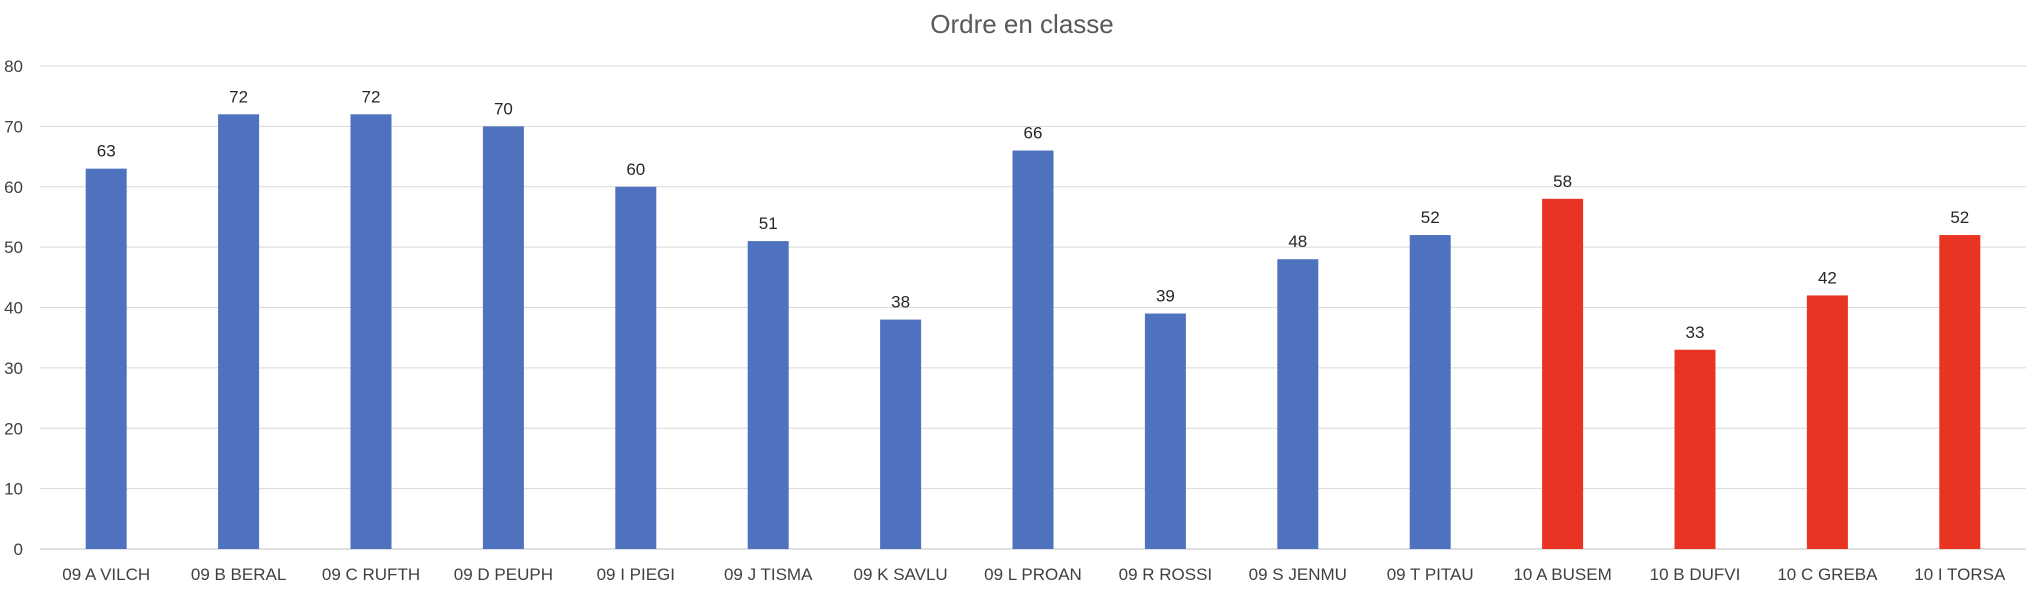 This screenshot has width=2026, height=596. Describe the element at coordinates (13, 187) in the screenshot. I see `y-tick-label: 60` at that location.